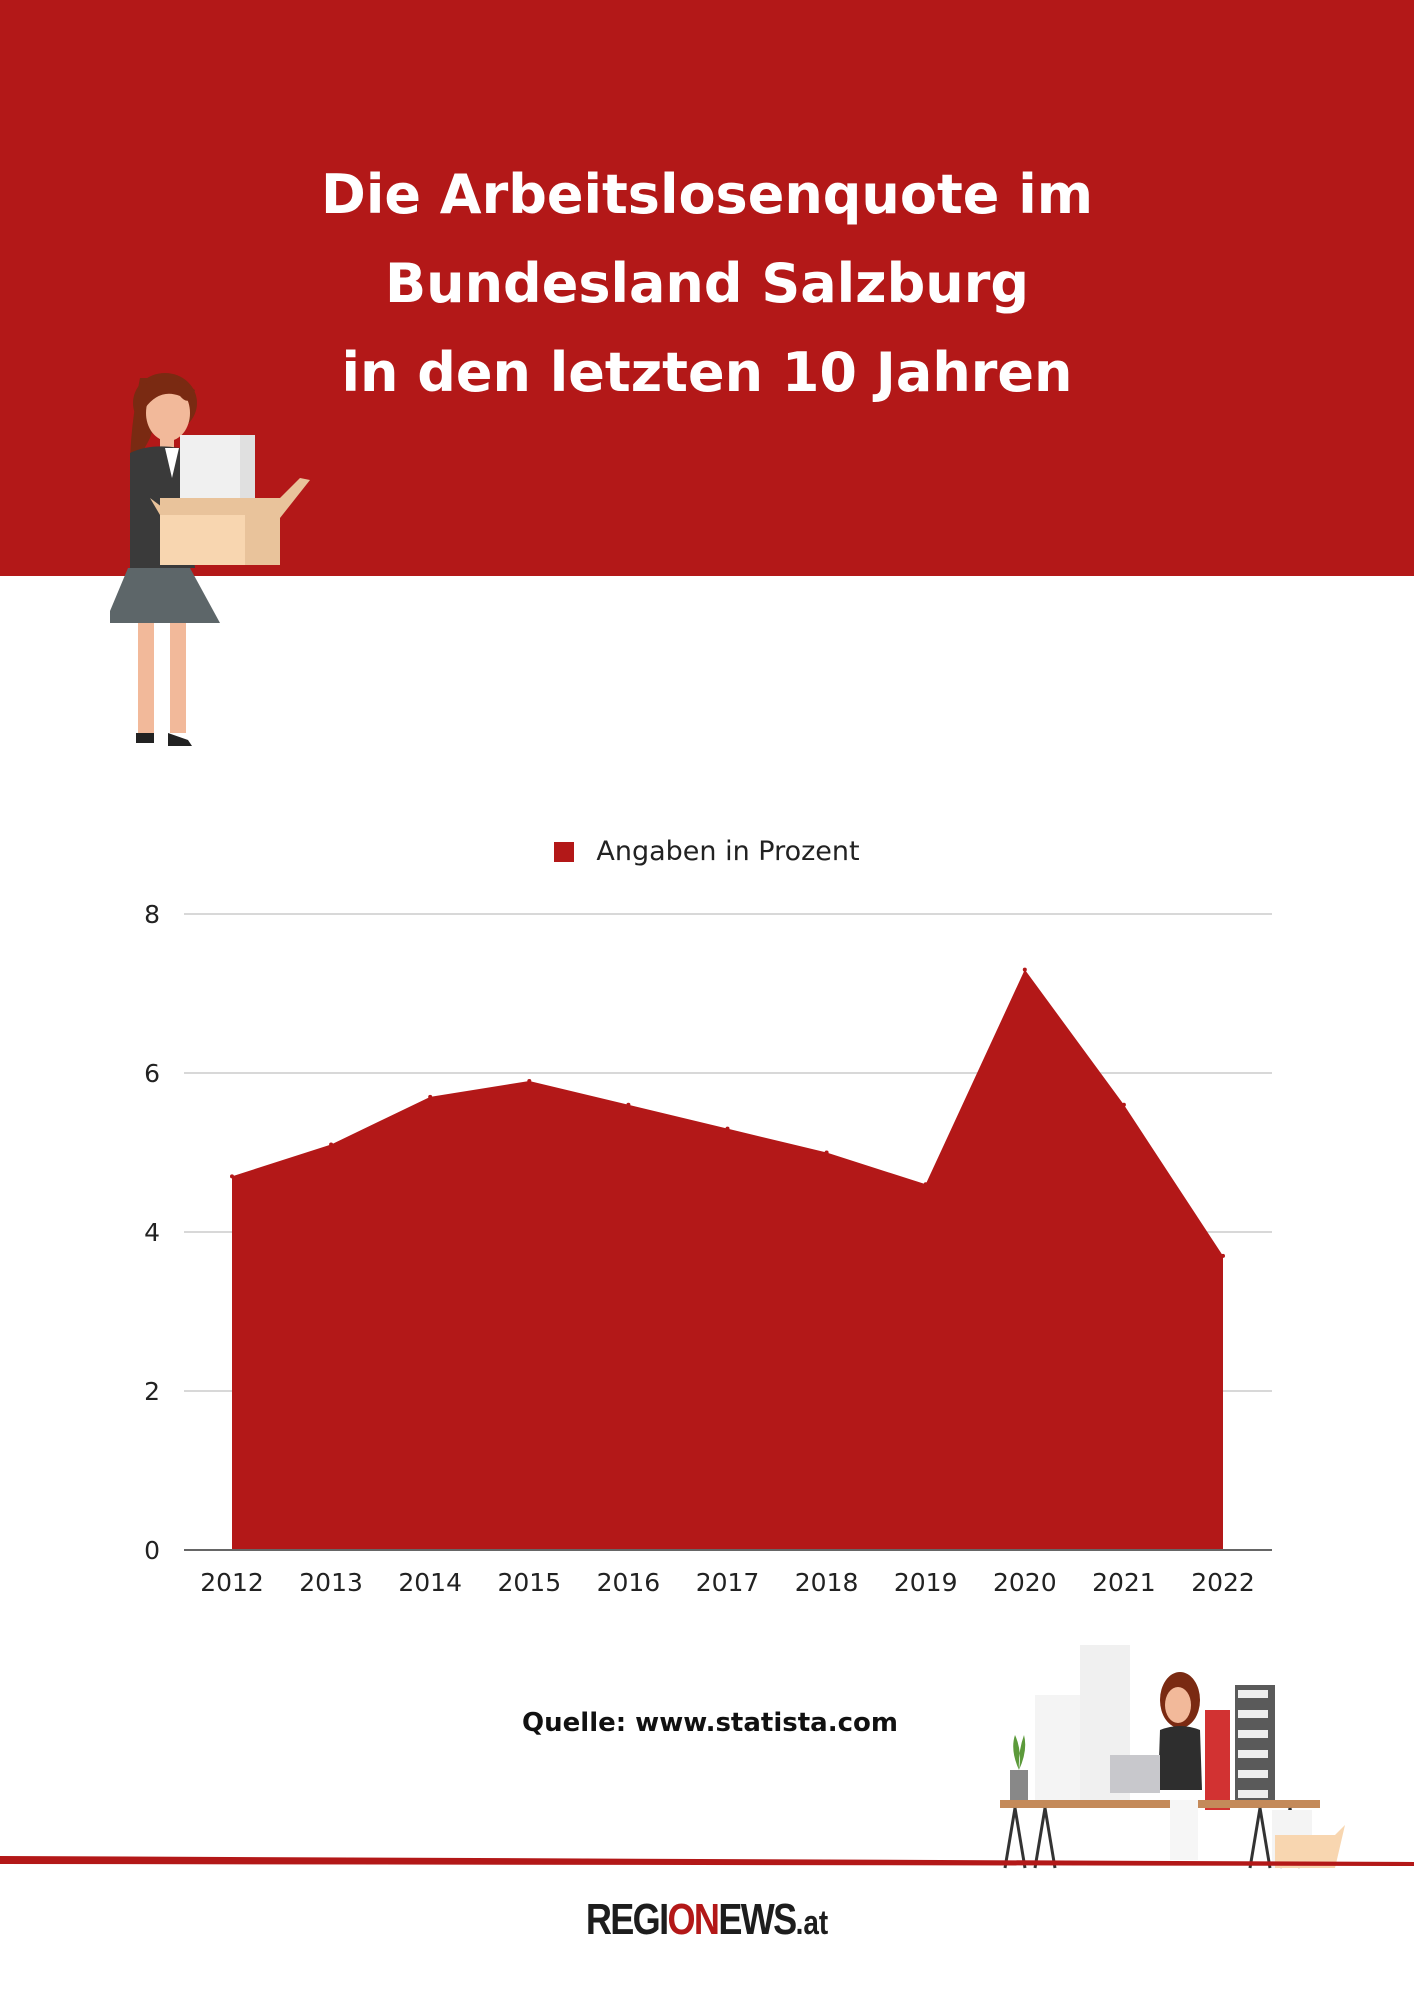 The height and width of the screenshot is (2000, 1414). Describe the element at coordinates (926, 1582) in the screenshot. I see `x-tick-label: 2019` at that location.